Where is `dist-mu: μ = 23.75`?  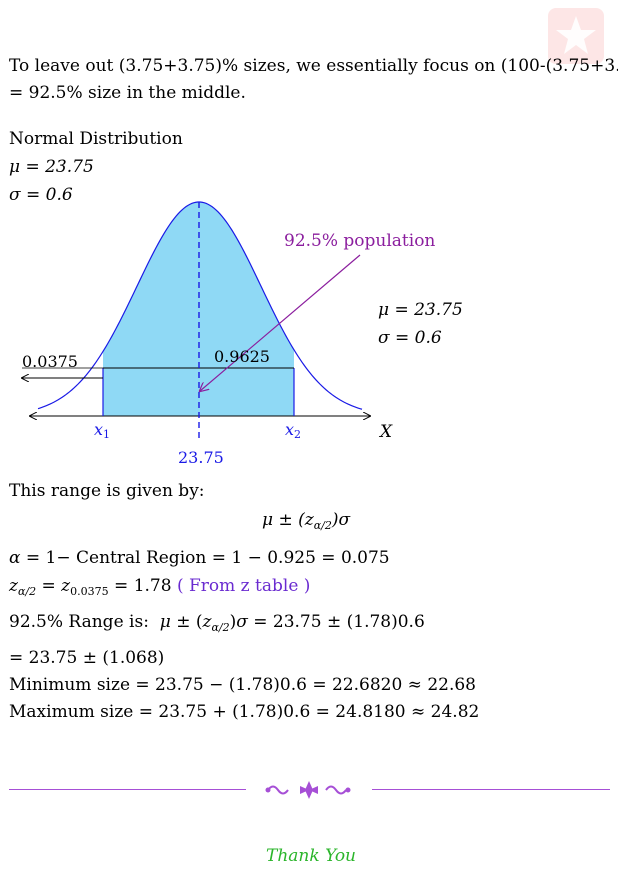 dist-mu: μ = 23.75 is located at coordinates (51, 167).